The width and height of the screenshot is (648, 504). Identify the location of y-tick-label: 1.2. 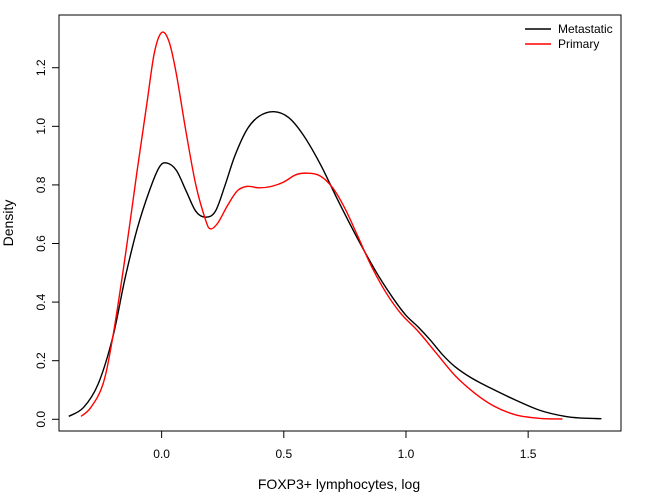
(41, 67).